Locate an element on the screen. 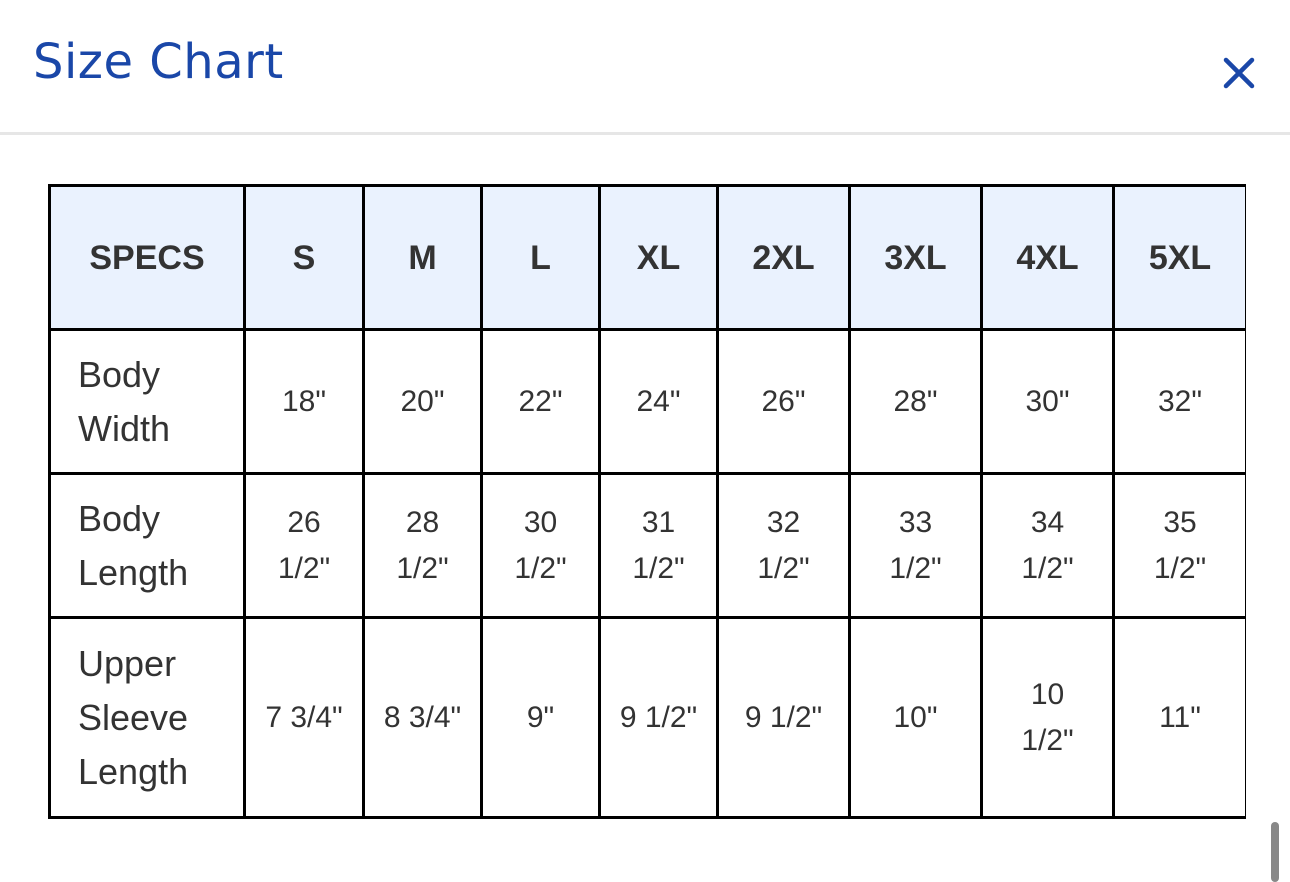 The width and height of the screenshot is (1290, 882). size-value-cell: 32" is located at coordinates (1179, 401).